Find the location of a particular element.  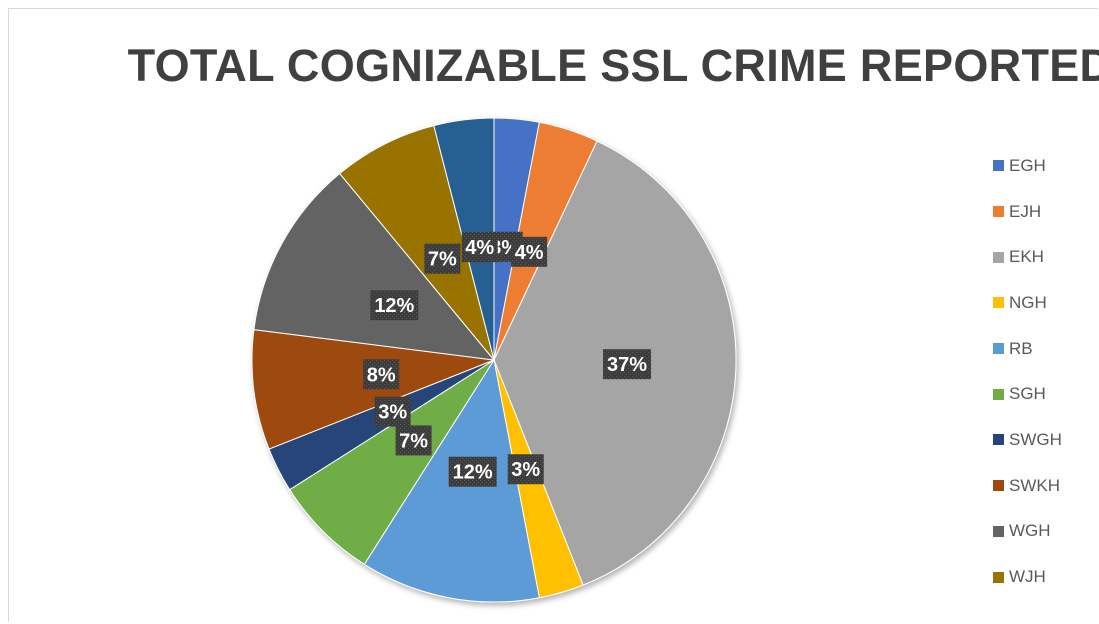

legend-item-swgh: SWGH is located at coordinates (1027, 440).